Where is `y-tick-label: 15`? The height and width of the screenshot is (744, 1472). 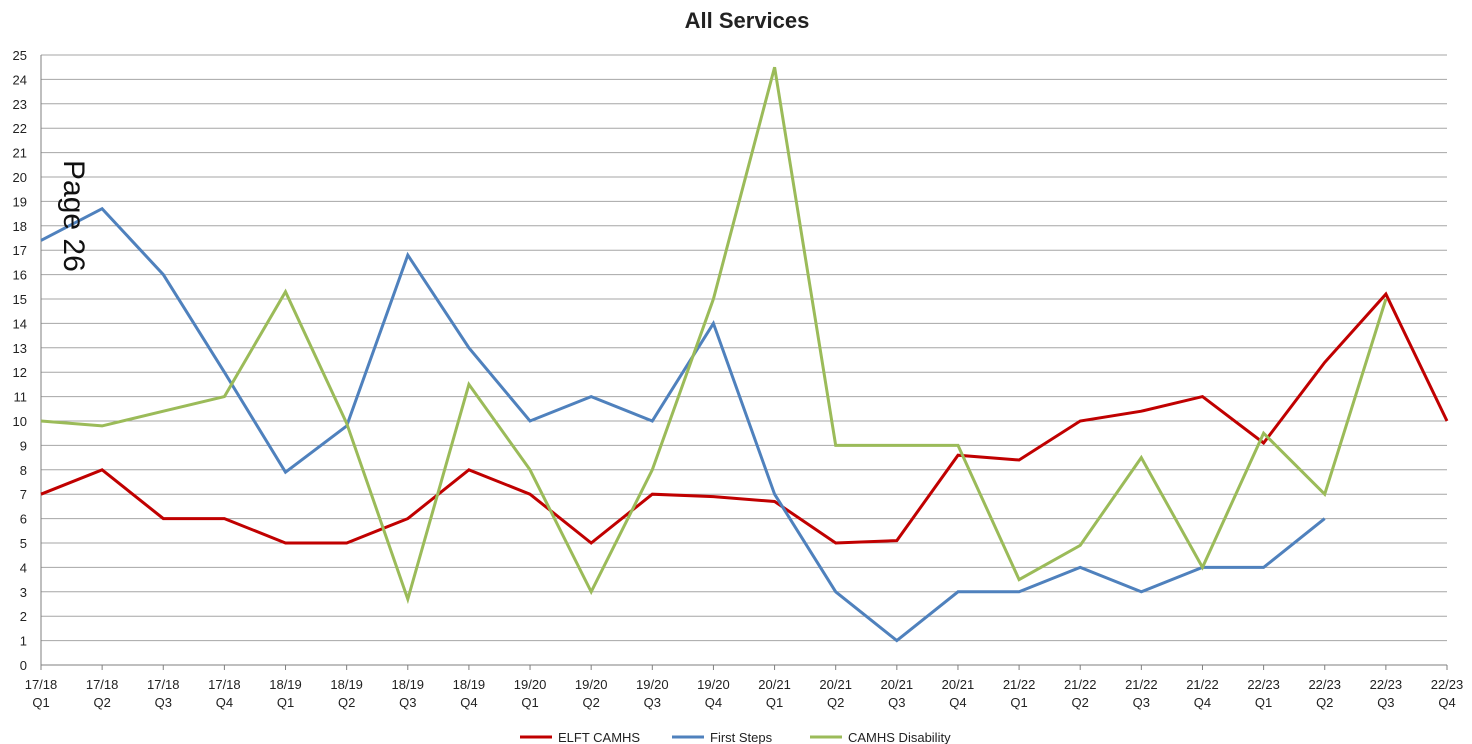 y-tick-label: 15 is located at coordinates (20, 299).